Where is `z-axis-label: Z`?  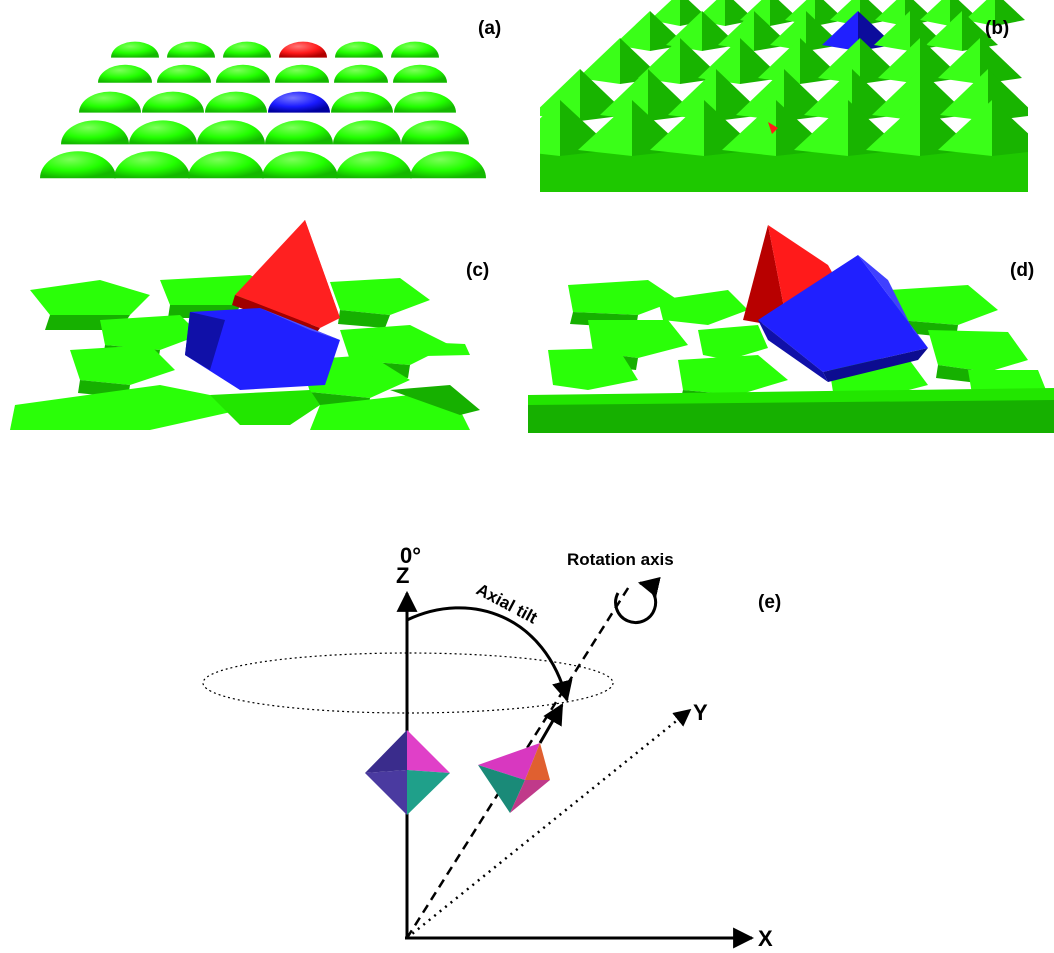
z-axis-label: Z is located at coordinates (402, 575).